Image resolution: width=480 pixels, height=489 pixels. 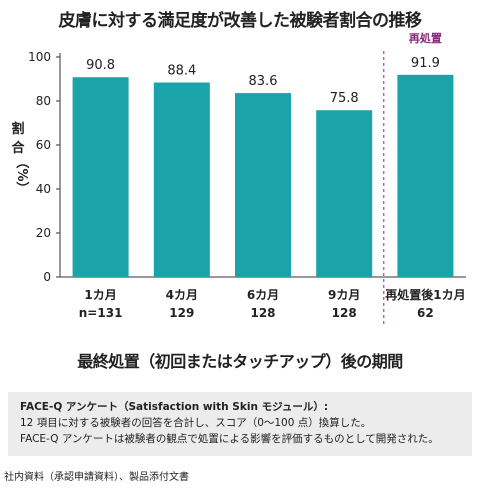 I want to click on retreatment-label: 再処置, so click(x=425, y=38).